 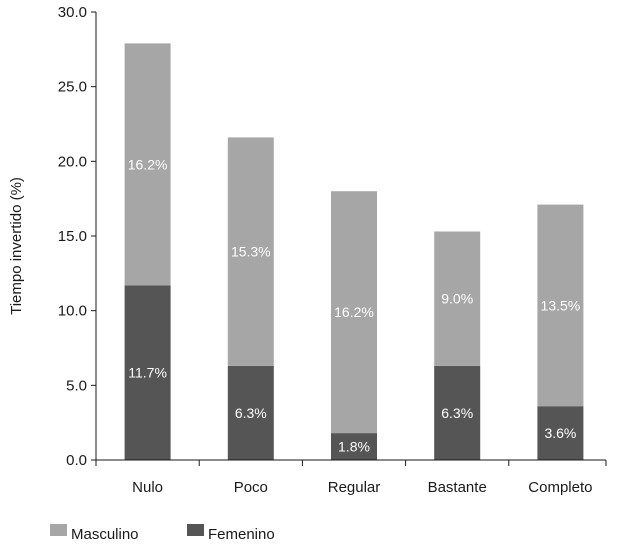 I want to click on data-label: 15.3%, so click(x=251, y=252).